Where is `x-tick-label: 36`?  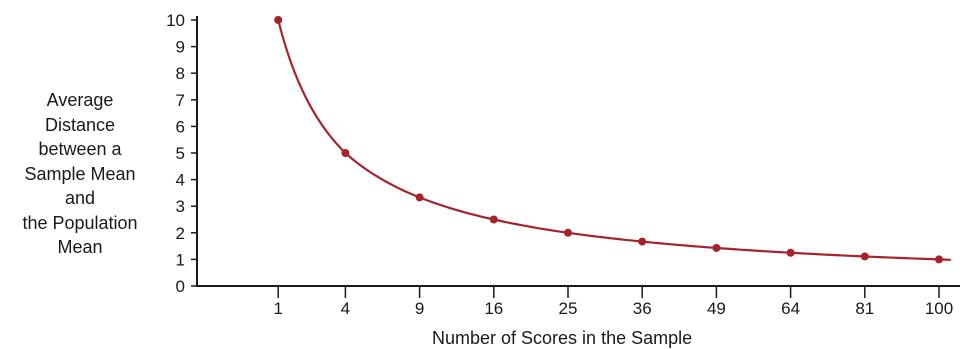 x-tick-label: 36 is located at coordinates (642, 308).